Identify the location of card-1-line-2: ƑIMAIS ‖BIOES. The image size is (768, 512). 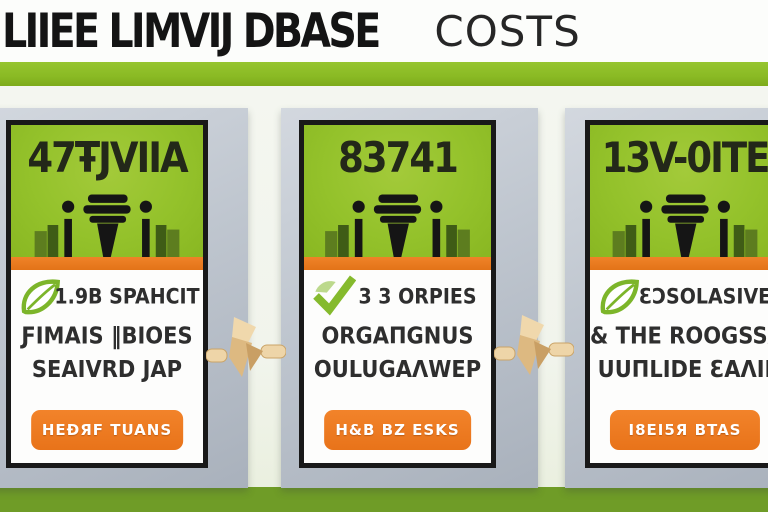
(107, 335).